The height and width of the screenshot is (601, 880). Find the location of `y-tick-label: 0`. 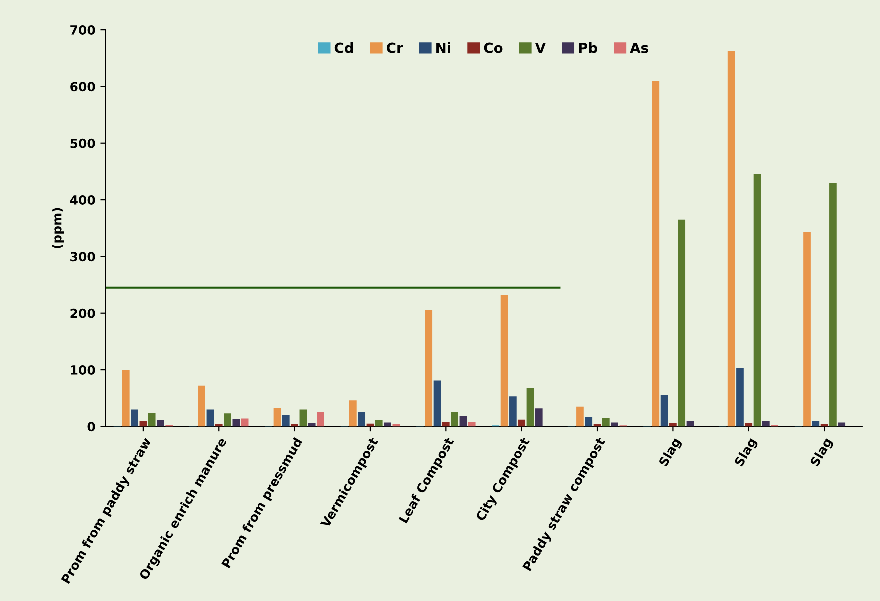

y-tick-label: 0 is located at coordinates (92, 427).